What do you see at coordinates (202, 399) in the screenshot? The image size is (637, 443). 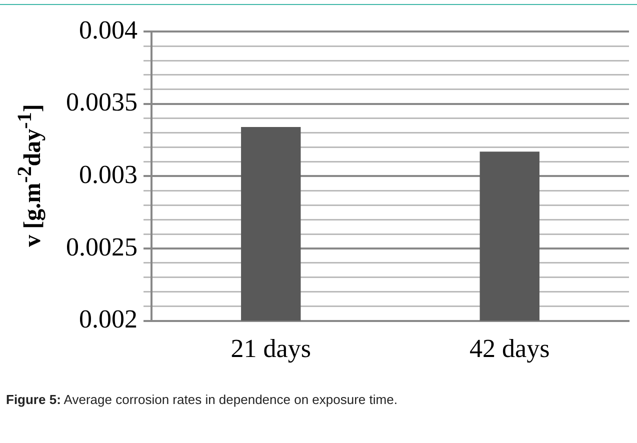 I see `caption: Figure 5: Average corrosion rates in dependence on exposure time.` at bounding box center [202, 399].